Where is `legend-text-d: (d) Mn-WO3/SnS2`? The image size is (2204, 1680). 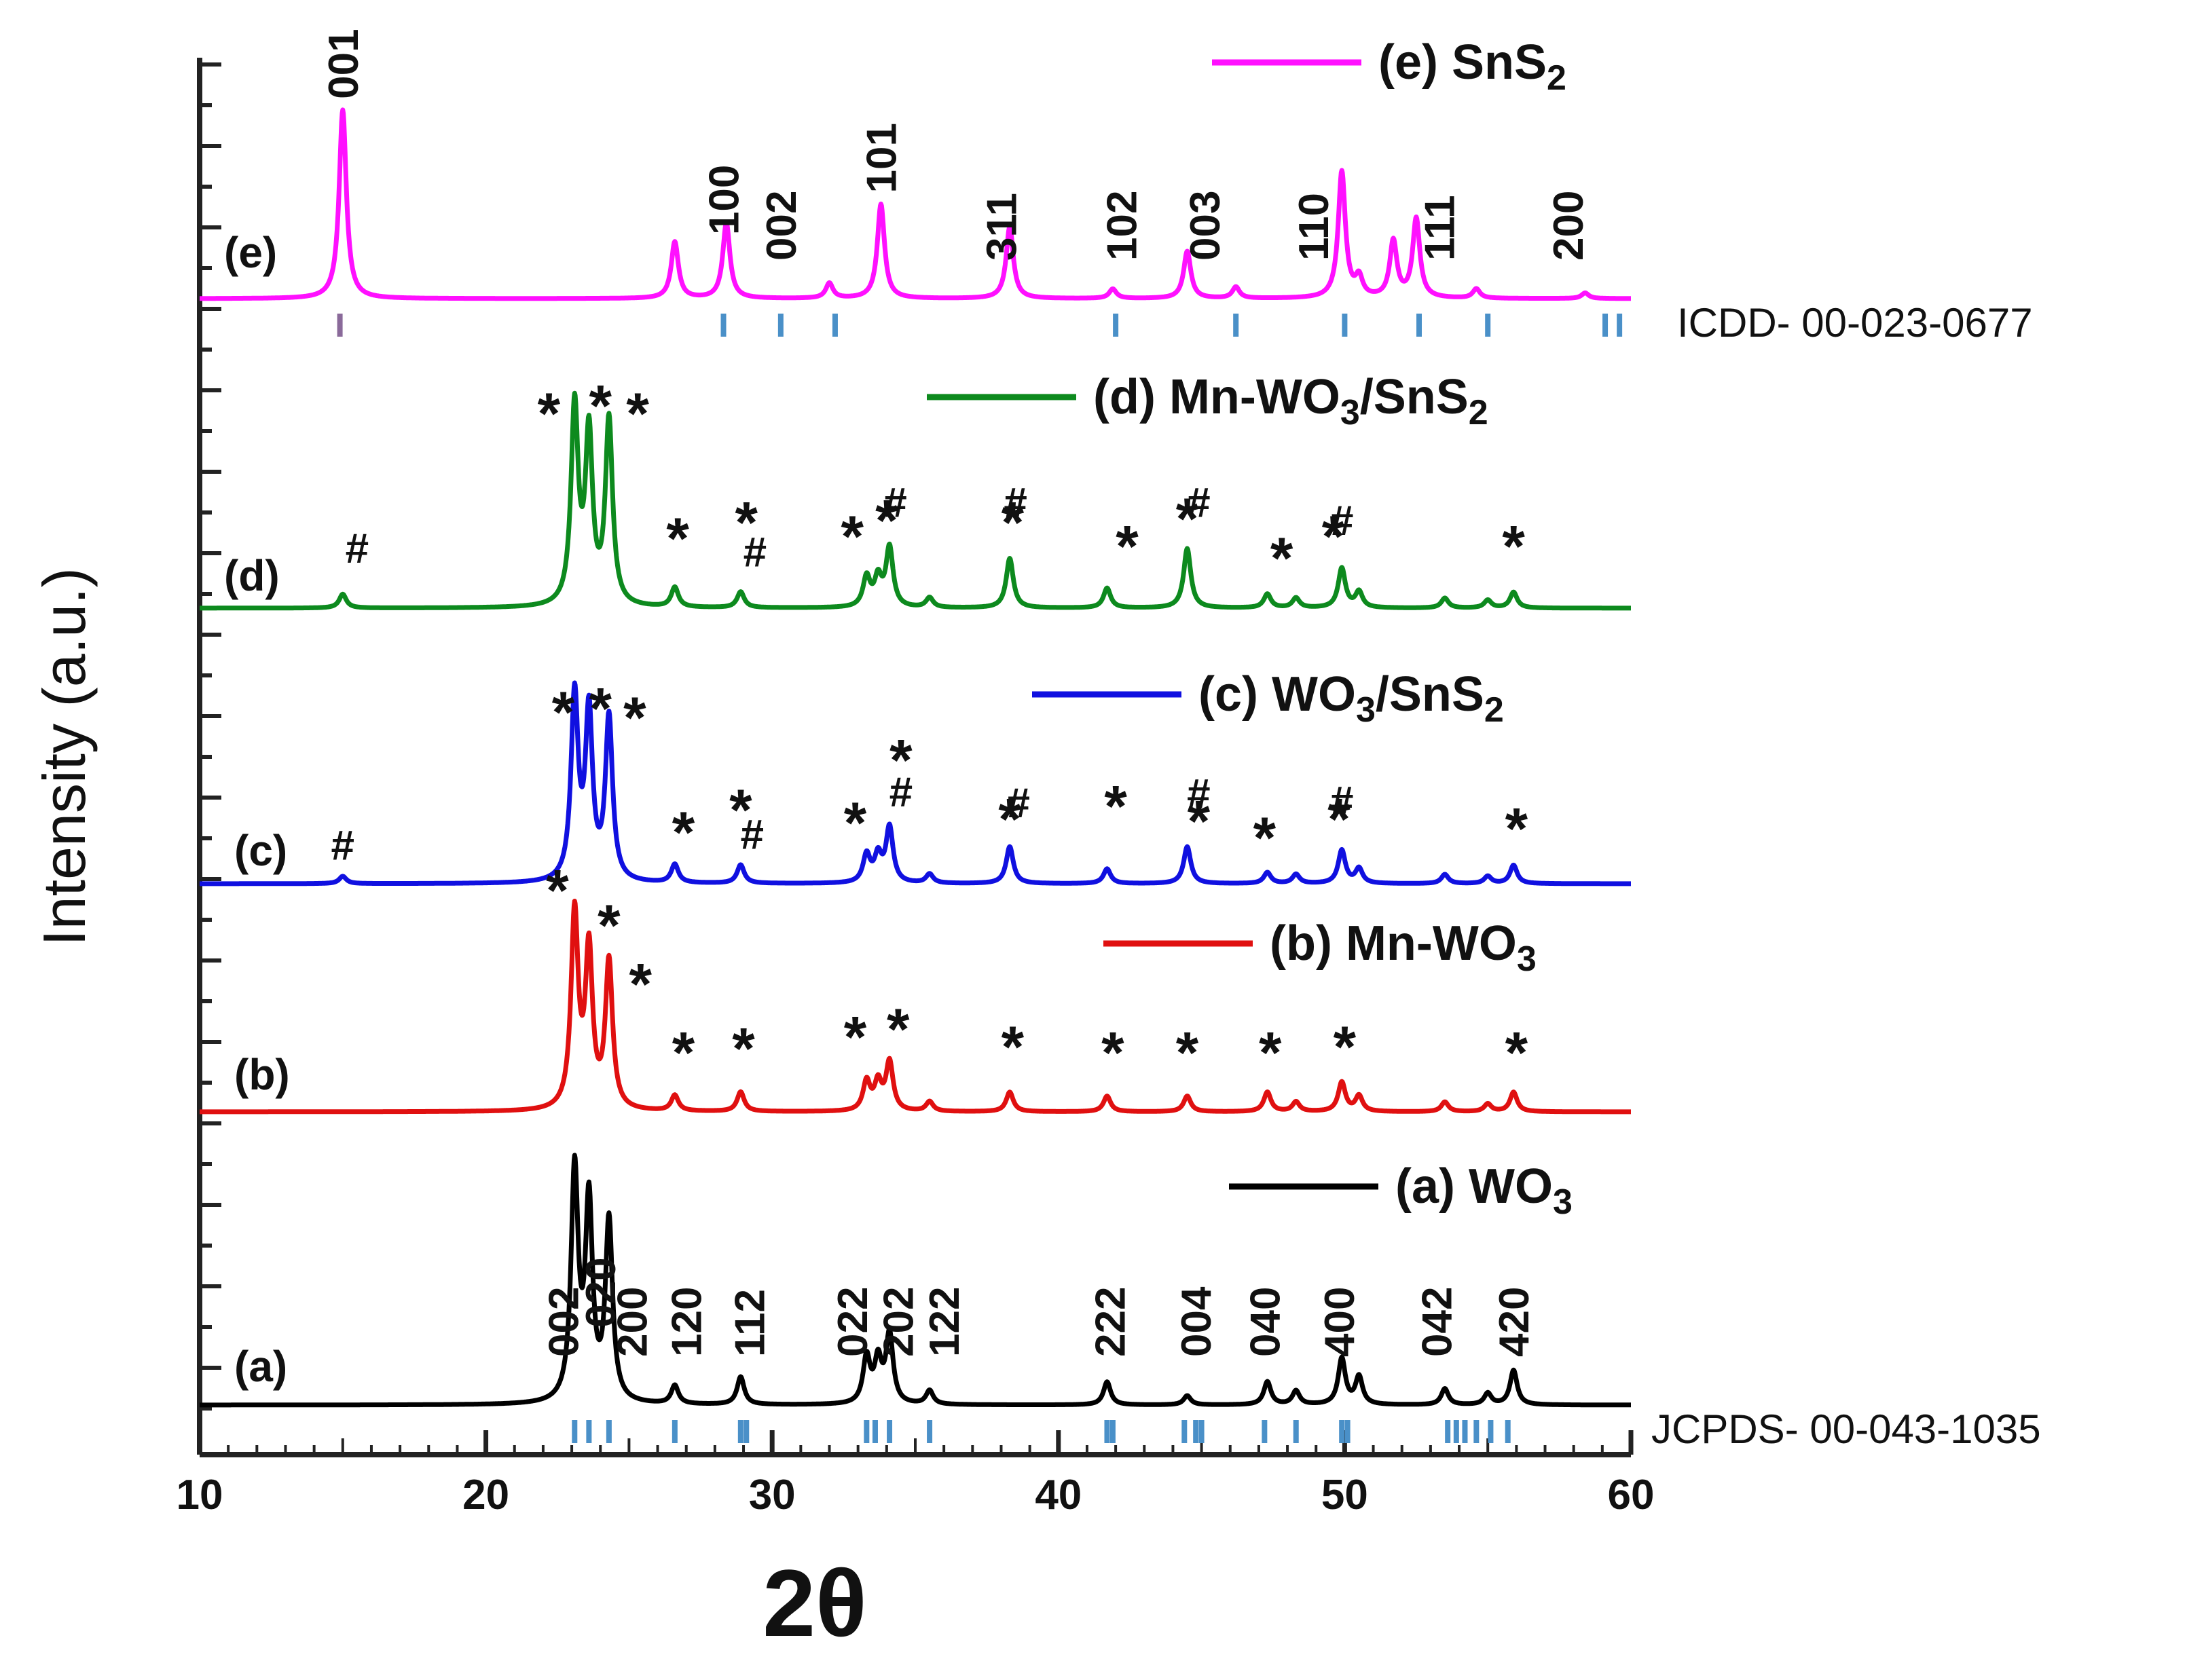 legend-text-d: (d) Mn-WO3/SnS2 is located at coordinates (1290, 401).